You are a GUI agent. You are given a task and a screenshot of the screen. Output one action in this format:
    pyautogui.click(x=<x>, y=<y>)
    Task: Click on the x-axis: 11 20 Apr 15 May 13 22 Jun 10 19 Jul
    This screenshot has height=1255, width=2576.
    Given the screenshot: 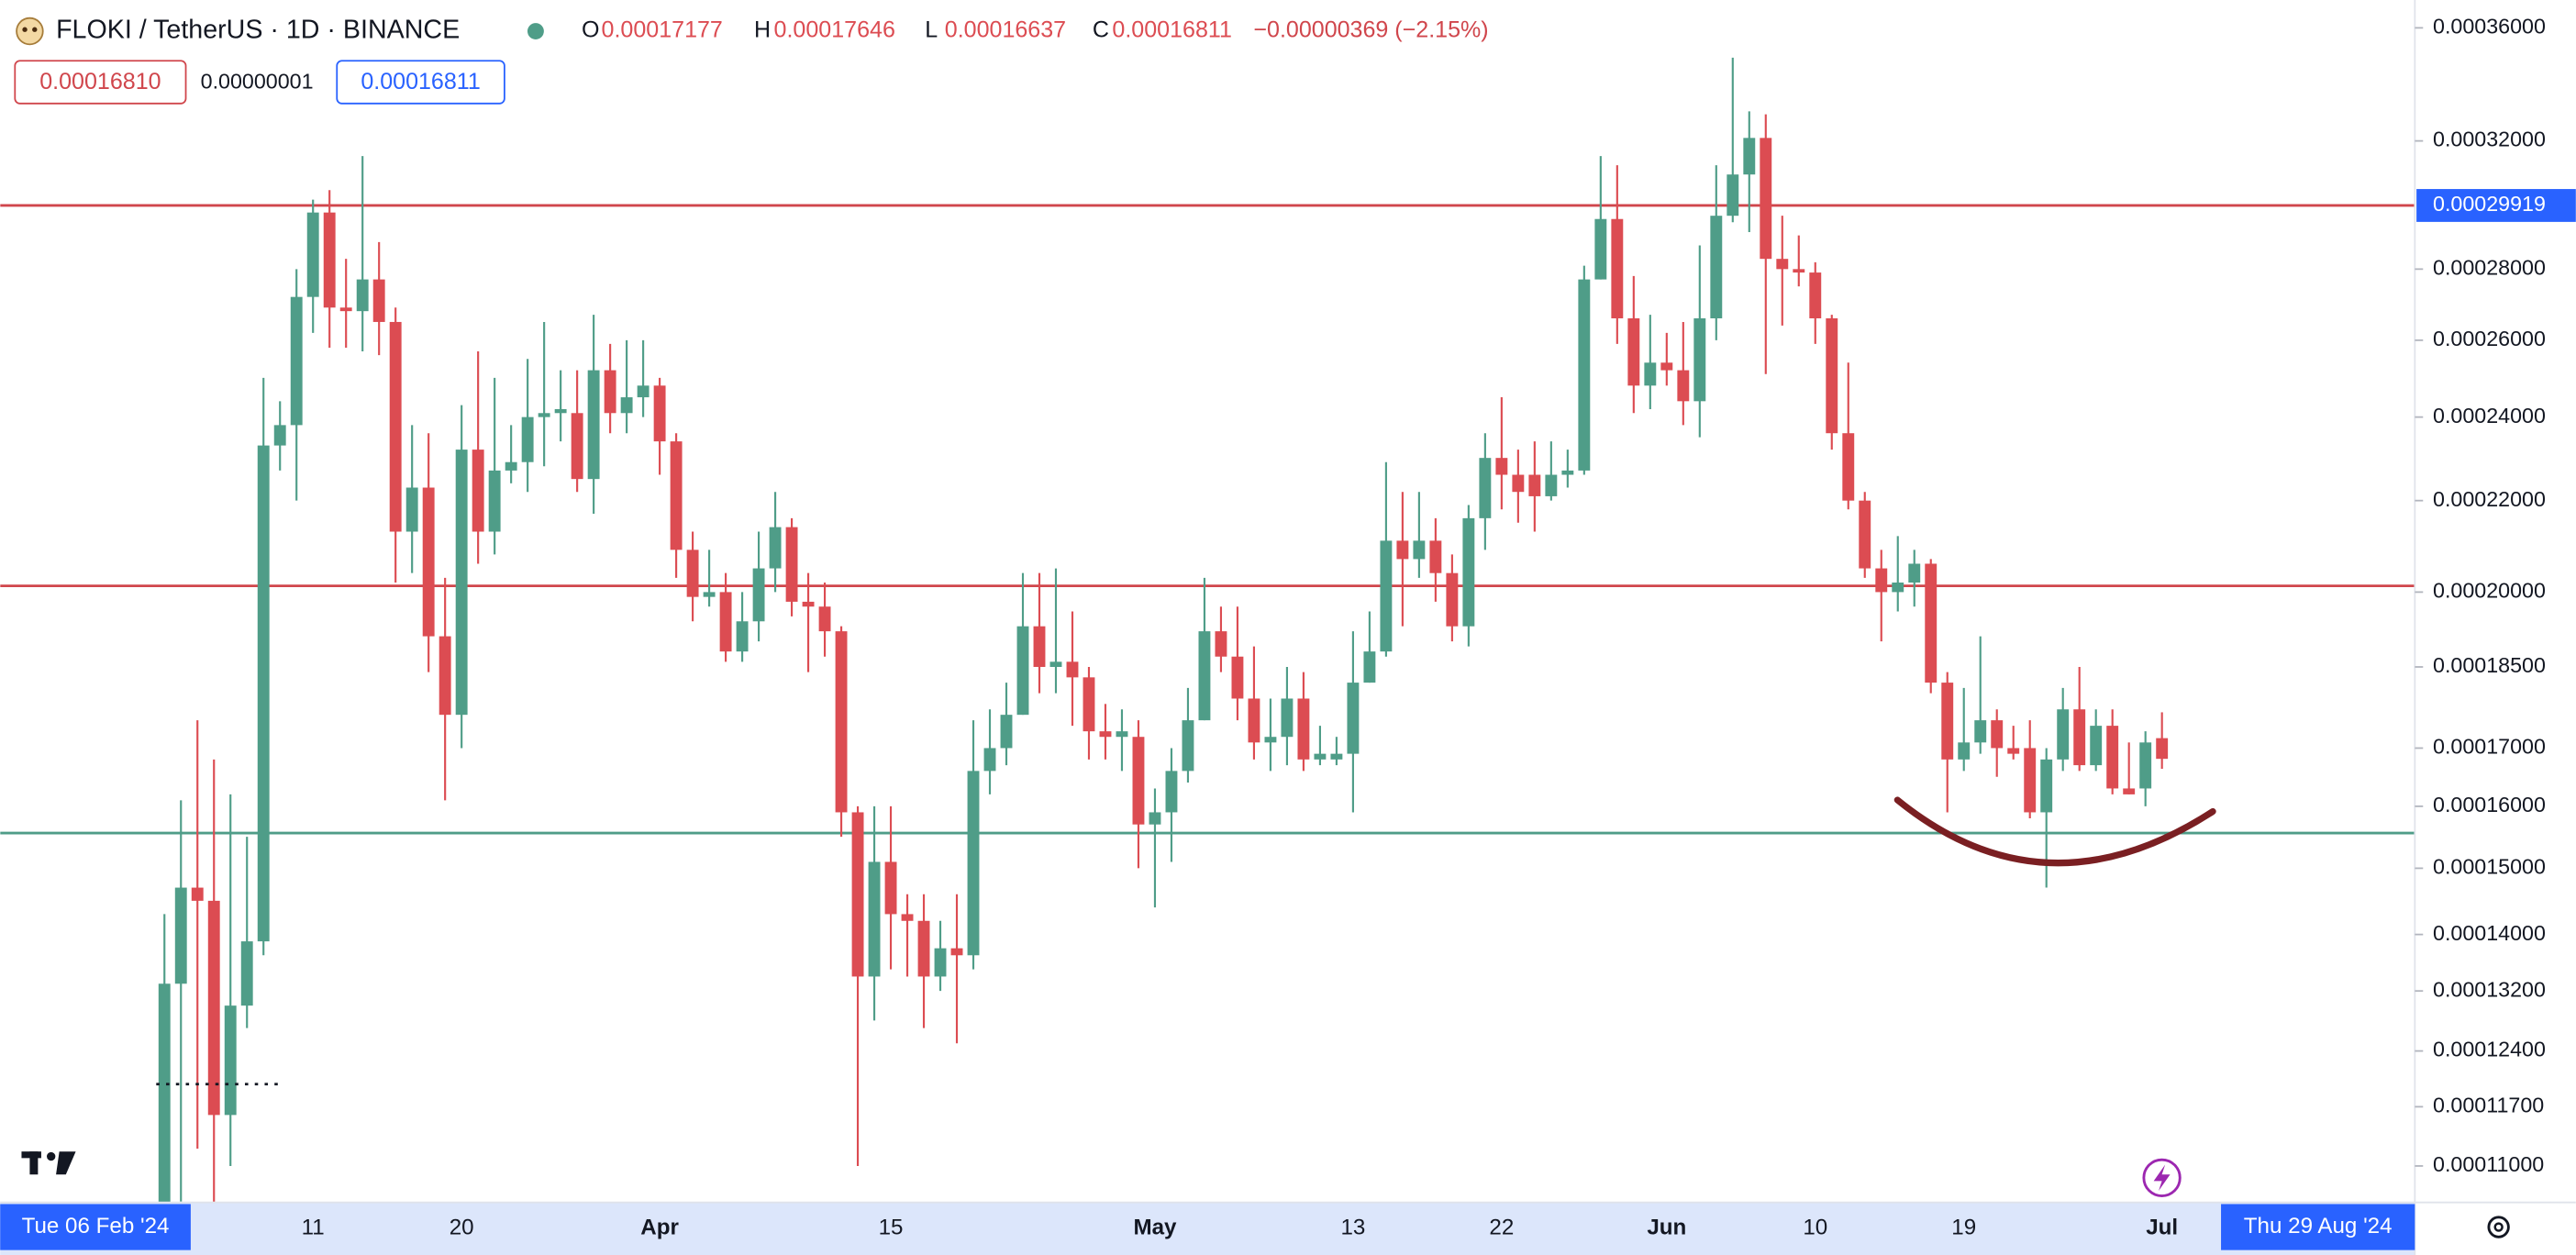 What is the action you would take?
    pyautogui.click(x=1240, y=1228)
    